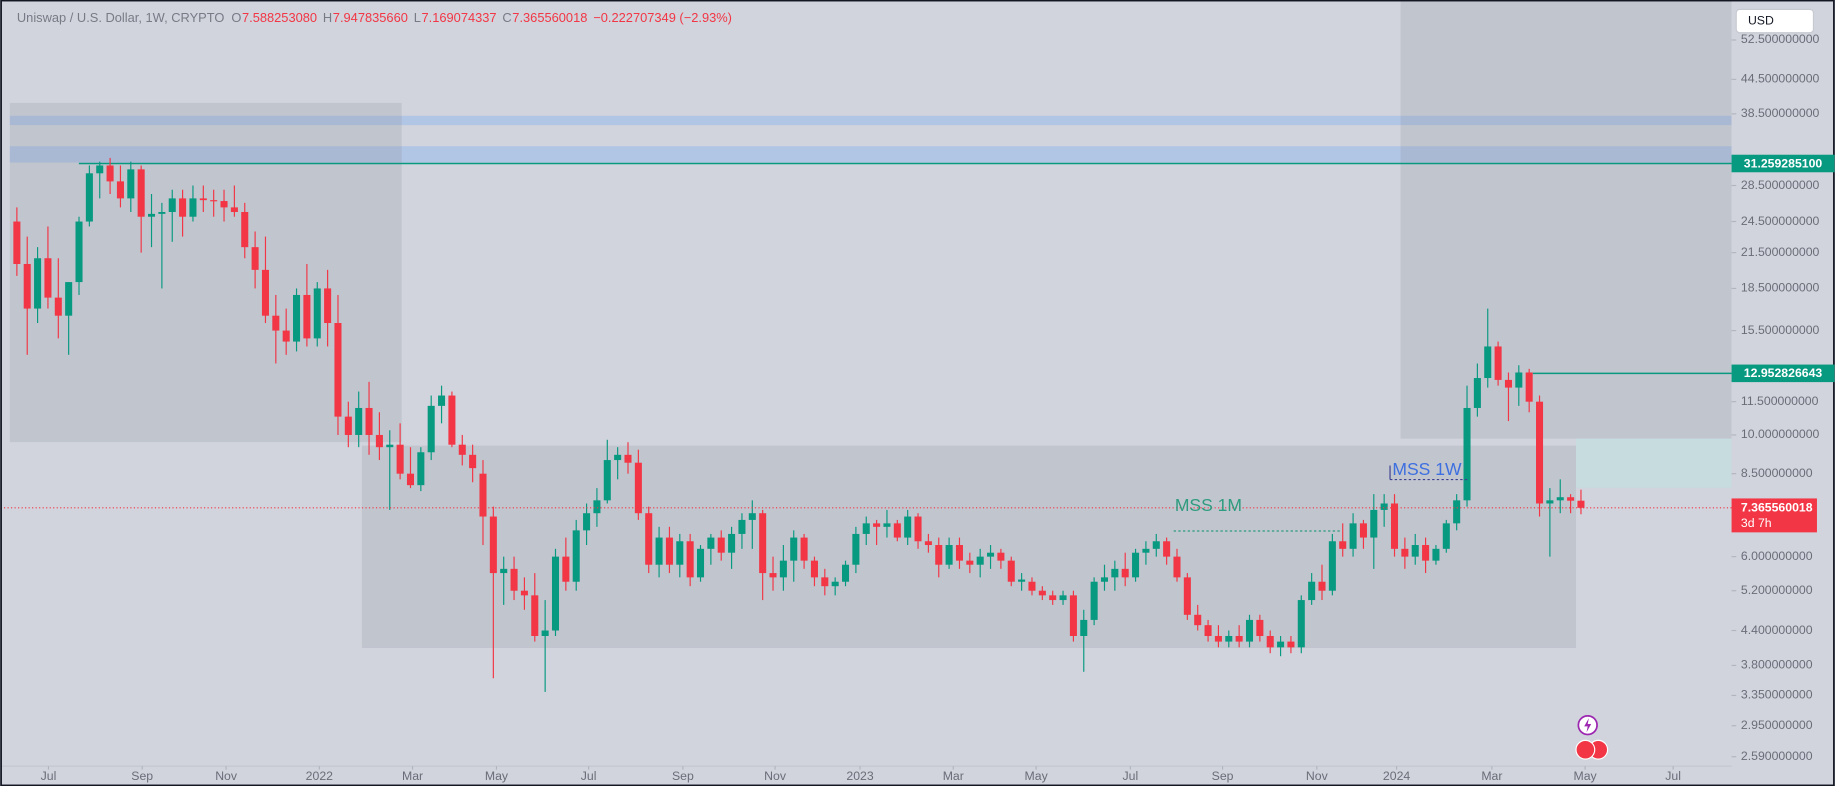 This screenshot has width=1835, height=786. Describe the element at coordinates (1777, 756) in the screenshot. I see `y-tick-label: 2.590000000` at that location.